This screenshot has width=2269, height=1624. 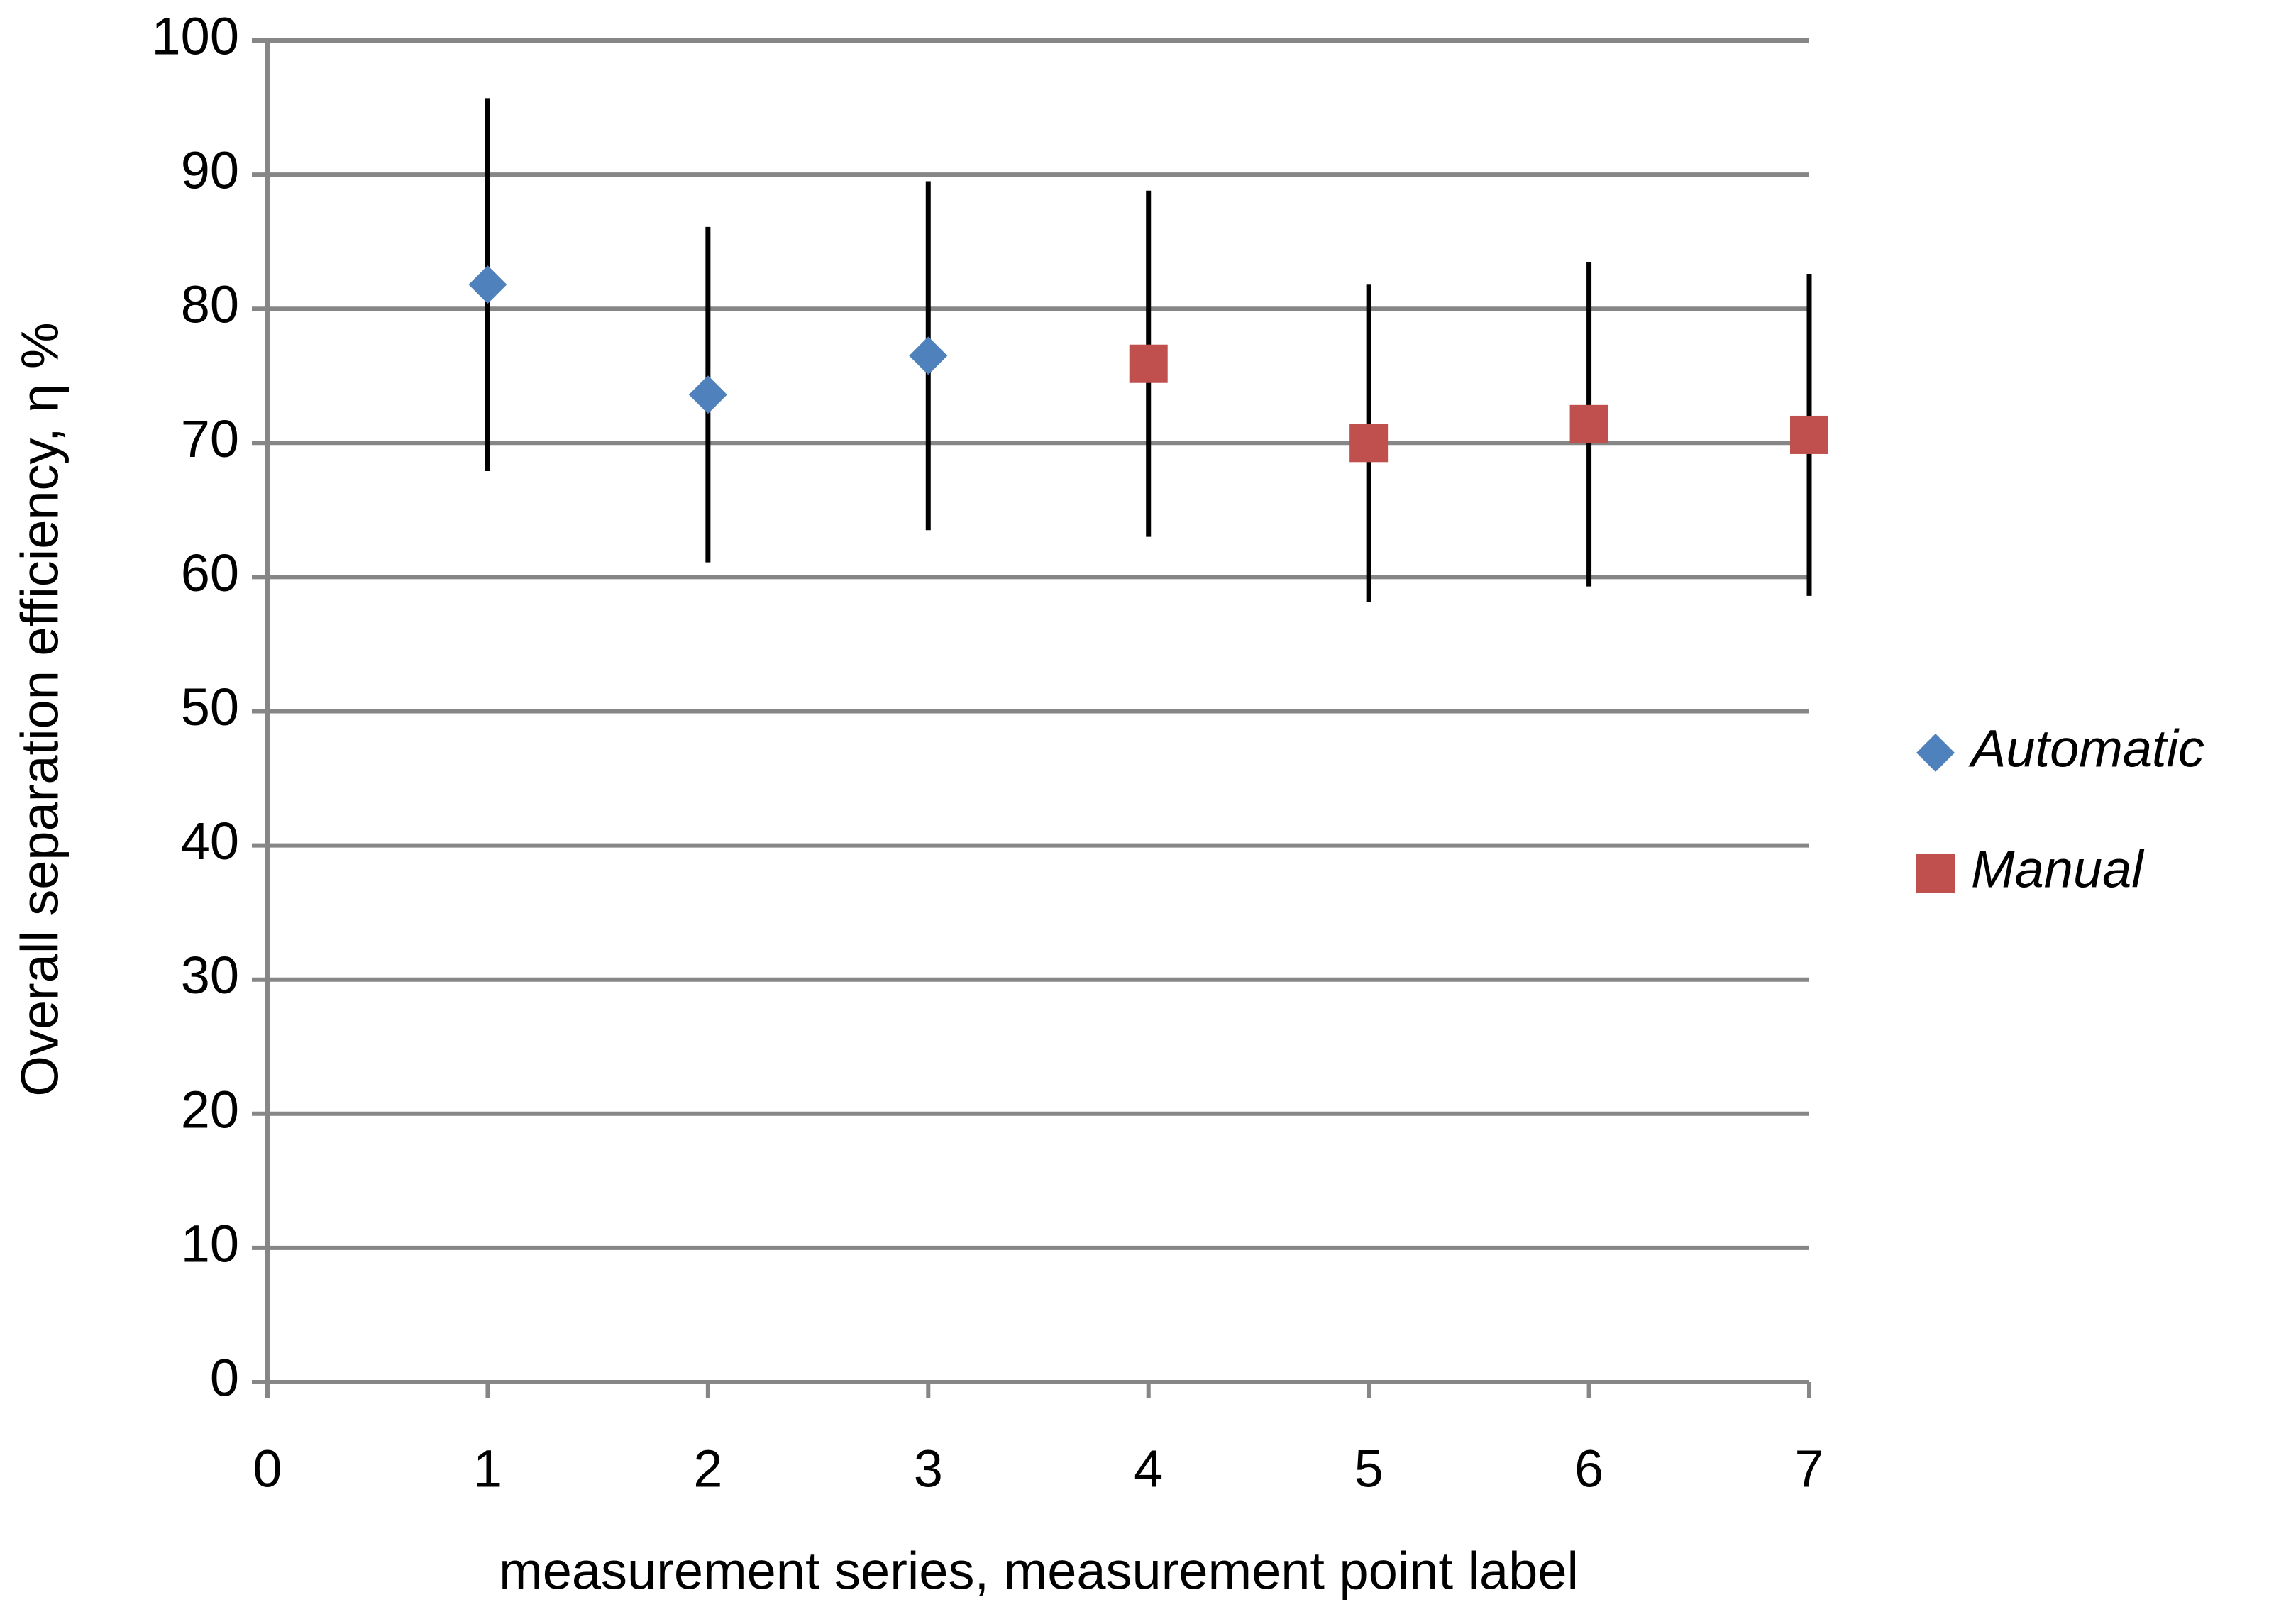 What do you see at coordinates (195, 36) in the screenshot?
I see `y-tick-label: 100` at bounding box center [195, 36].